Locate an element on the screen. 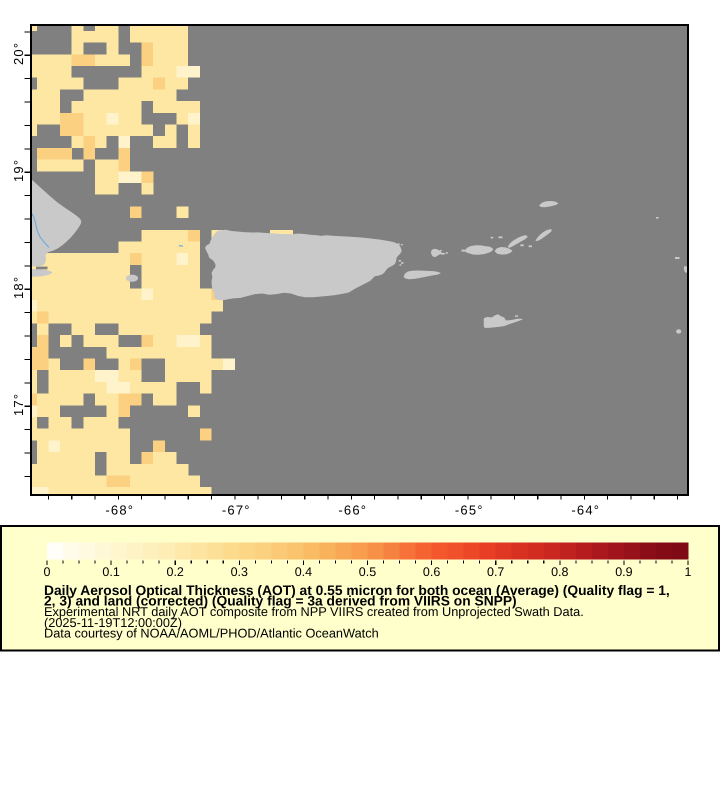 The image size is (720, 800). svg-text: 0.9 is located at coordinates (623, 572).